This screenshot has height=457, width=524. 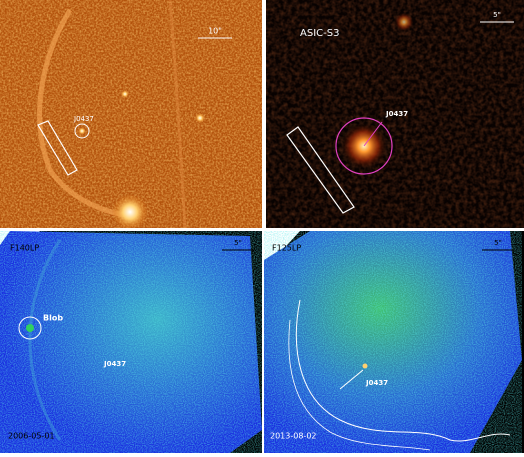 I want to click on scale-bar-label: 10", so click(x=215, y=31).